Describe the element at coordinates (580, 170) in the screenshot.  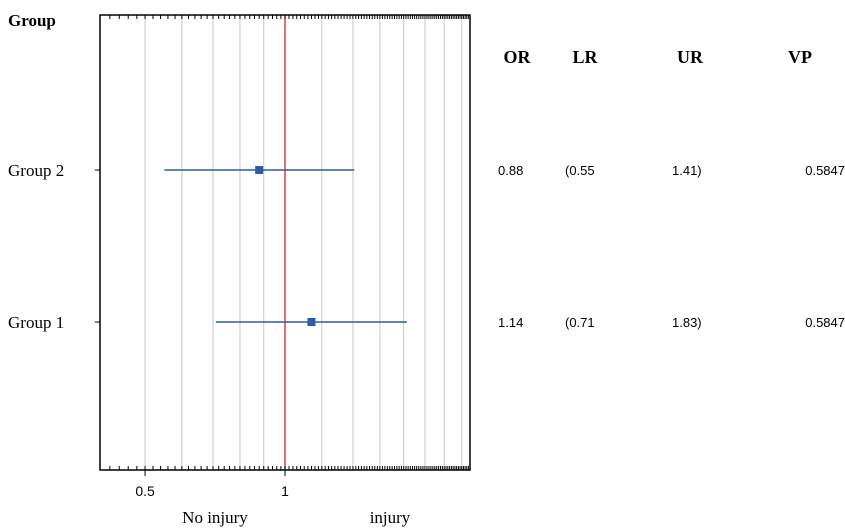
I see `lr-value: (0.55` at that location.